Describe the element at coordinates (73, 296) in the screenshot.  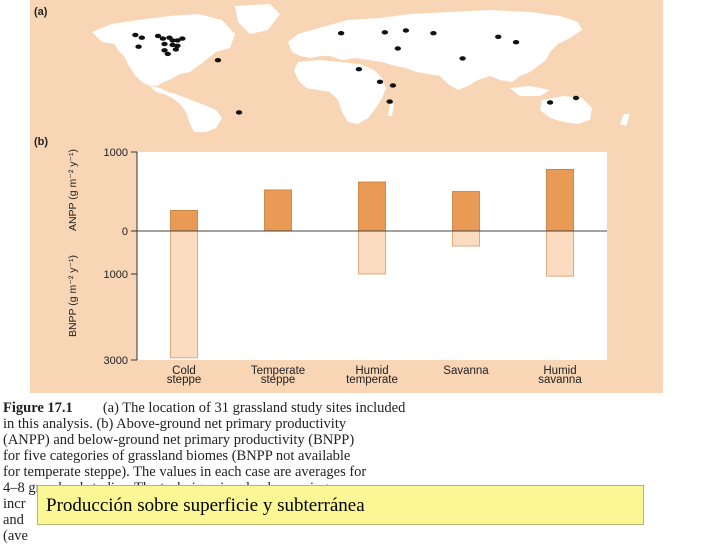
I see `lower-axis-title: BNPP (g m⁻² y⁻¹)` at that location.